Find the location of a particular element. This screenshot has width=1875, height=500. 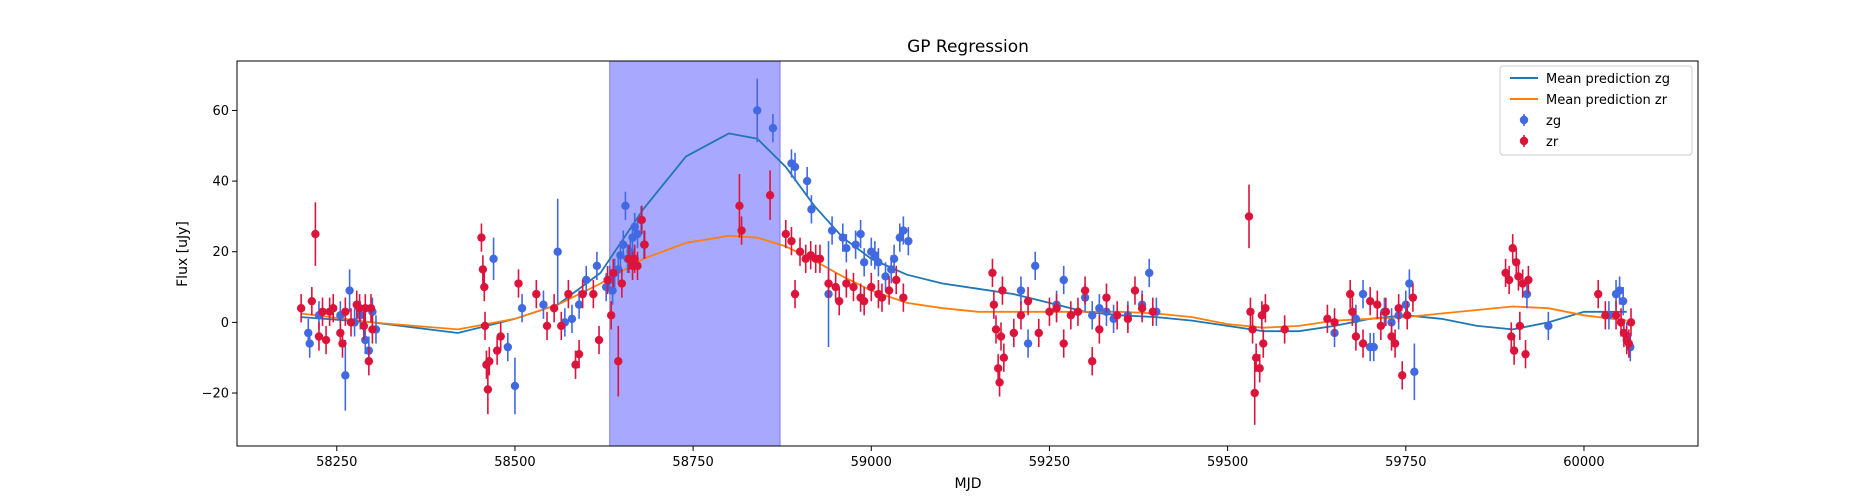

legend-box is located at coordinates (1596, 110).